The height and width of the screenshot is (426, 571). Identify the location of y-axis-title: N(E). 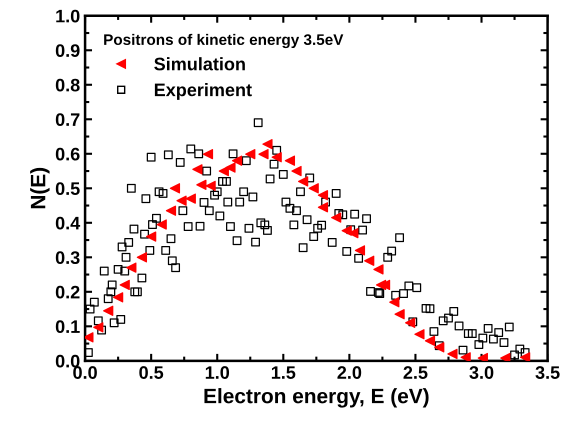
(40, 188).